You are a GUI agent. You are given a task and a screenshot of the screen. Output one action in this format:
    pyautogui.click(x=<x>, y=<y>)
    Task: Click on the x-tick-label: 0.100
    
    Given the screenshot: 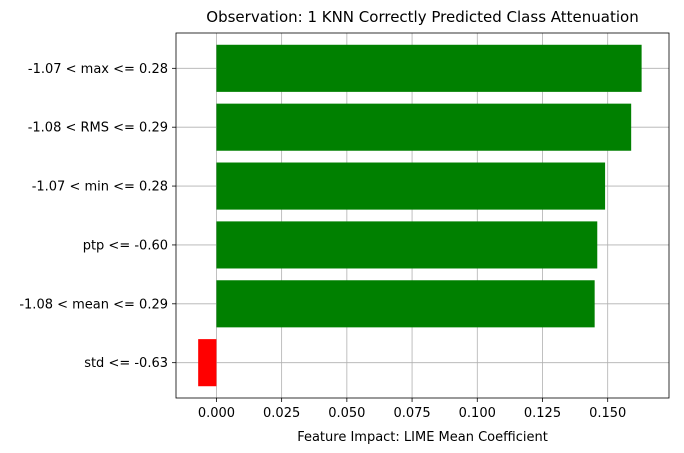 What is the action you would take?
    pyautogui.click(x=477, y=413)
    